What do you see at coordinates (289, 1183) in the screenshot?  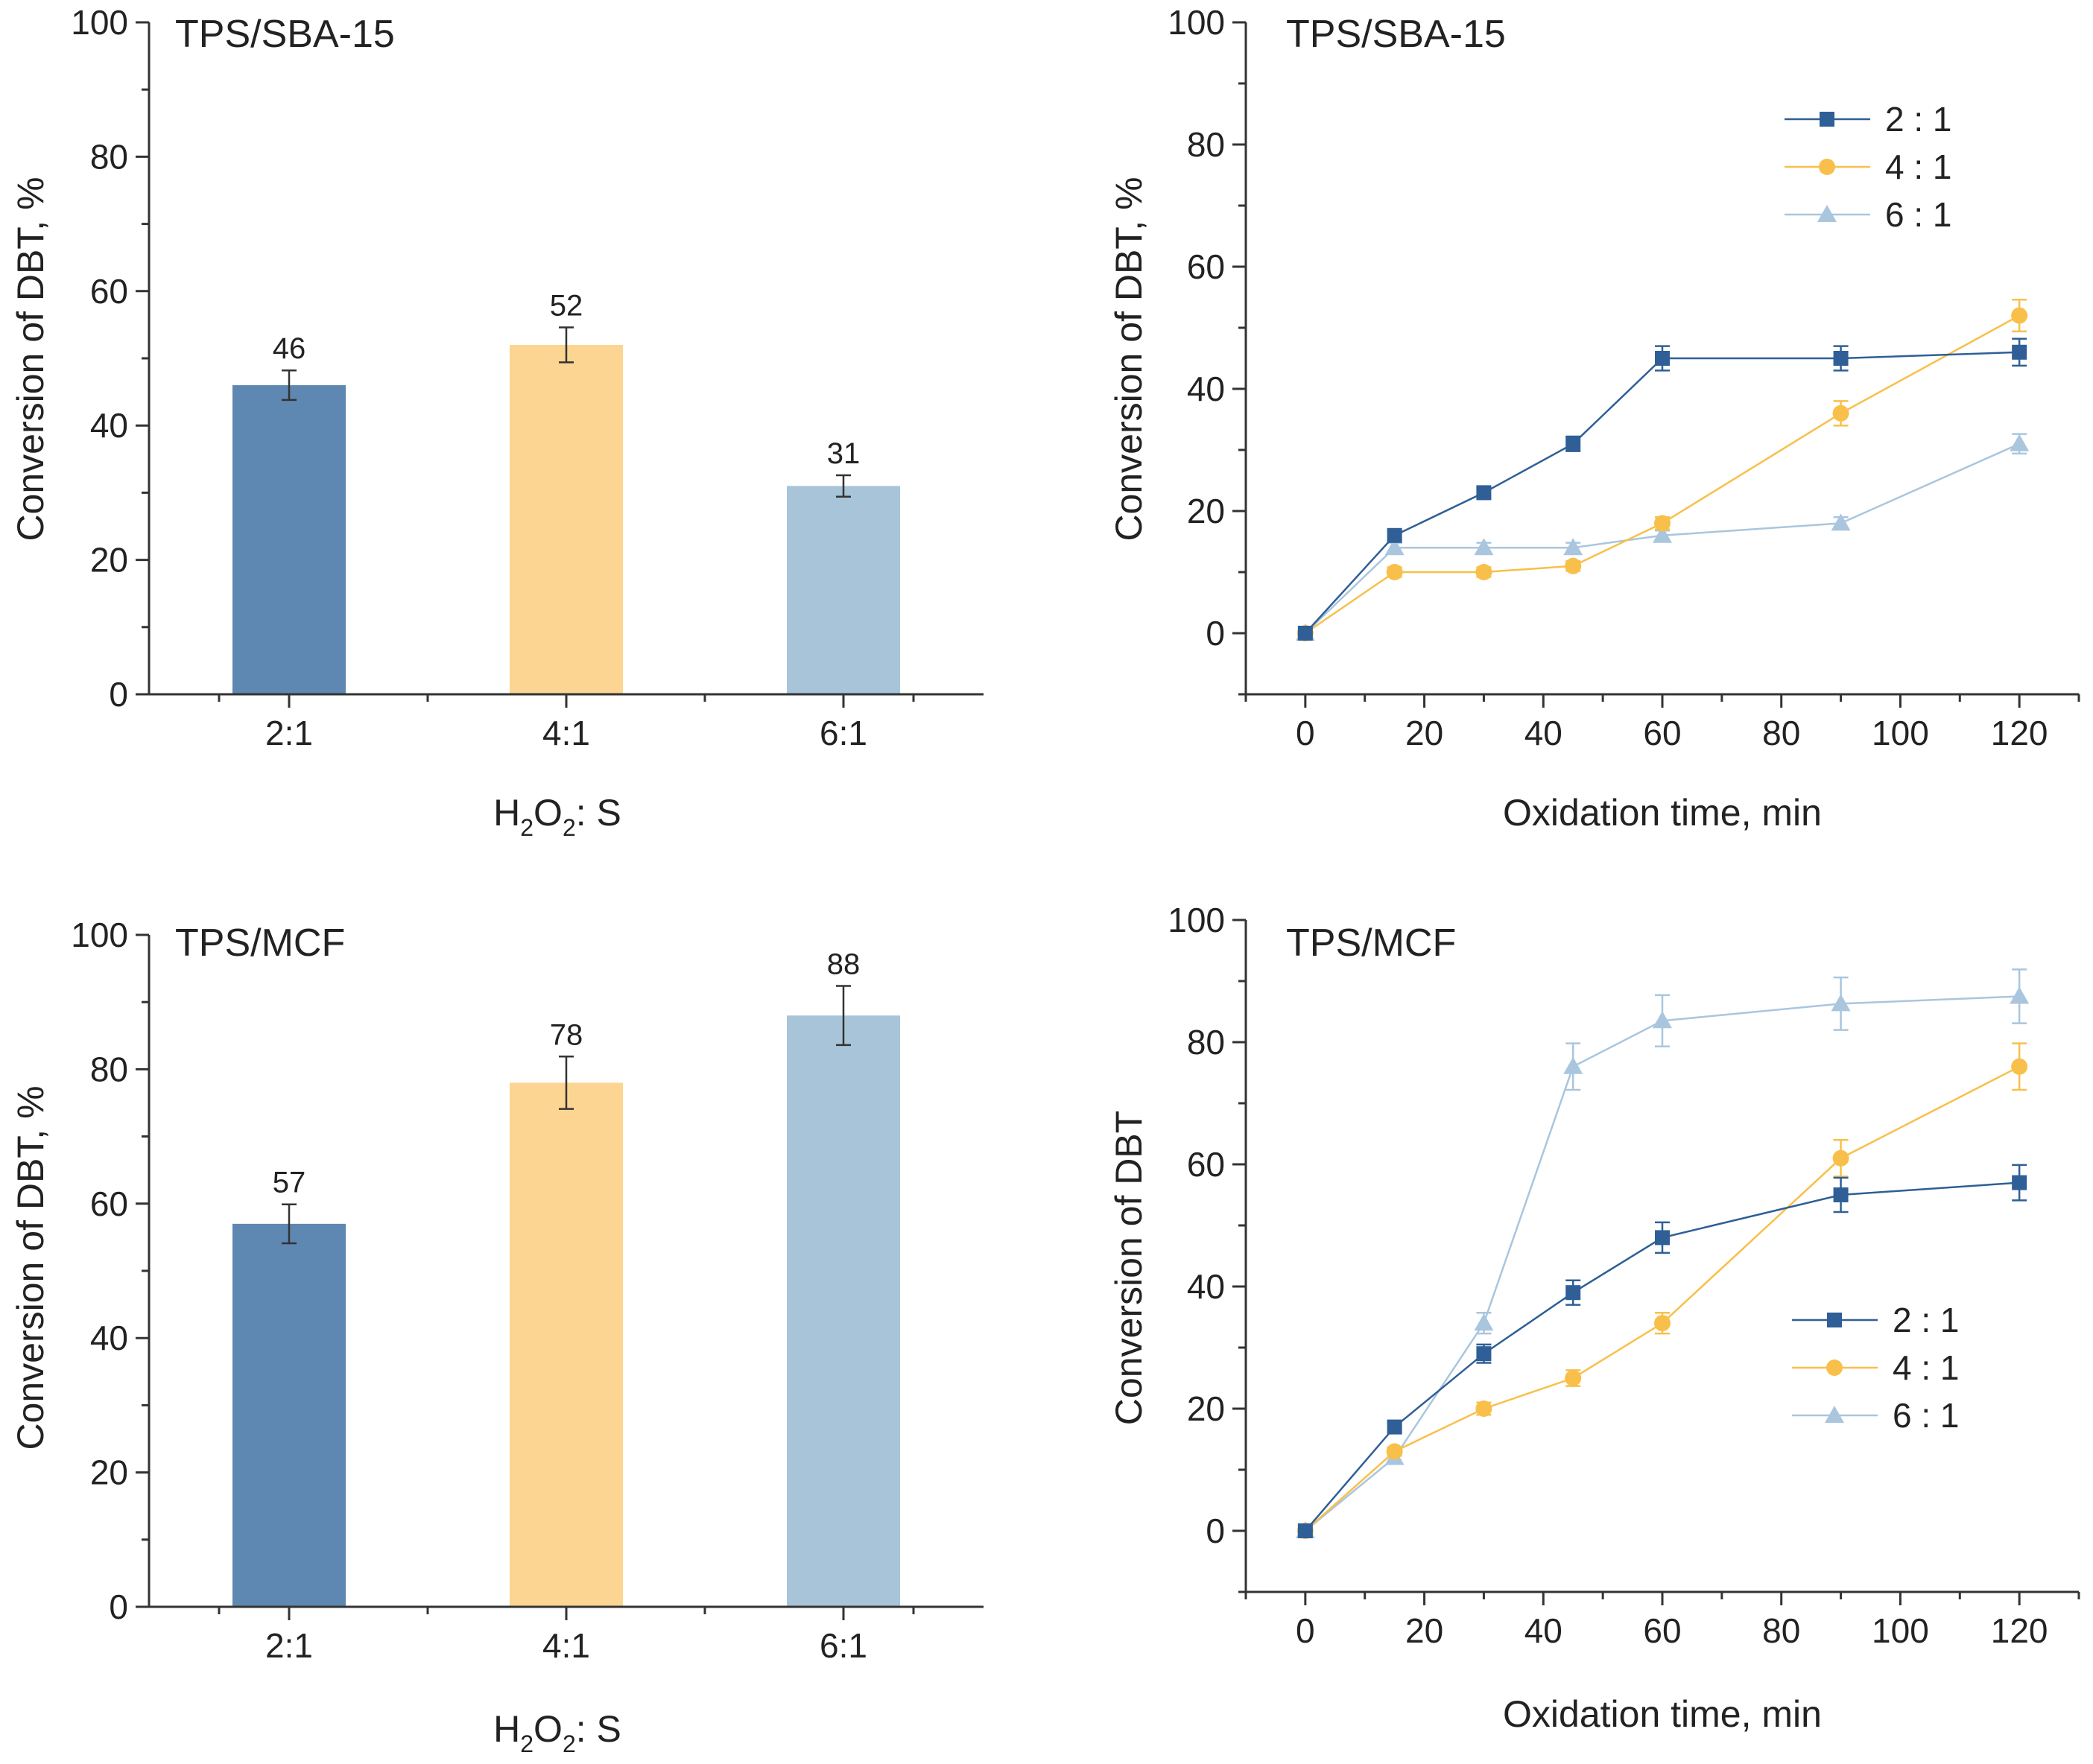 I see `bar-value-label: 57` at bounding box center [289, 1183].